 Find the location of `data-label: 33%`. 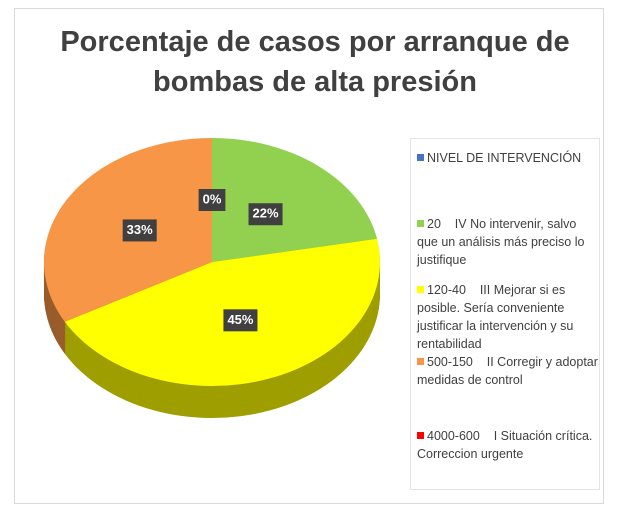

data-label: 33% is located at coordinates (140, 229).